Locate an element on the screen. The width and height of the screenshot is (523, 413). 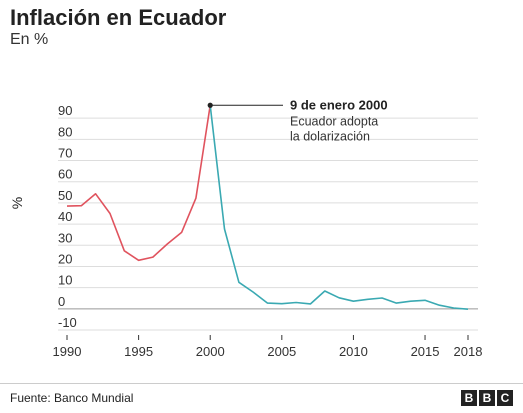
y-tick-label: 20 is located at coordinates (65, 258).